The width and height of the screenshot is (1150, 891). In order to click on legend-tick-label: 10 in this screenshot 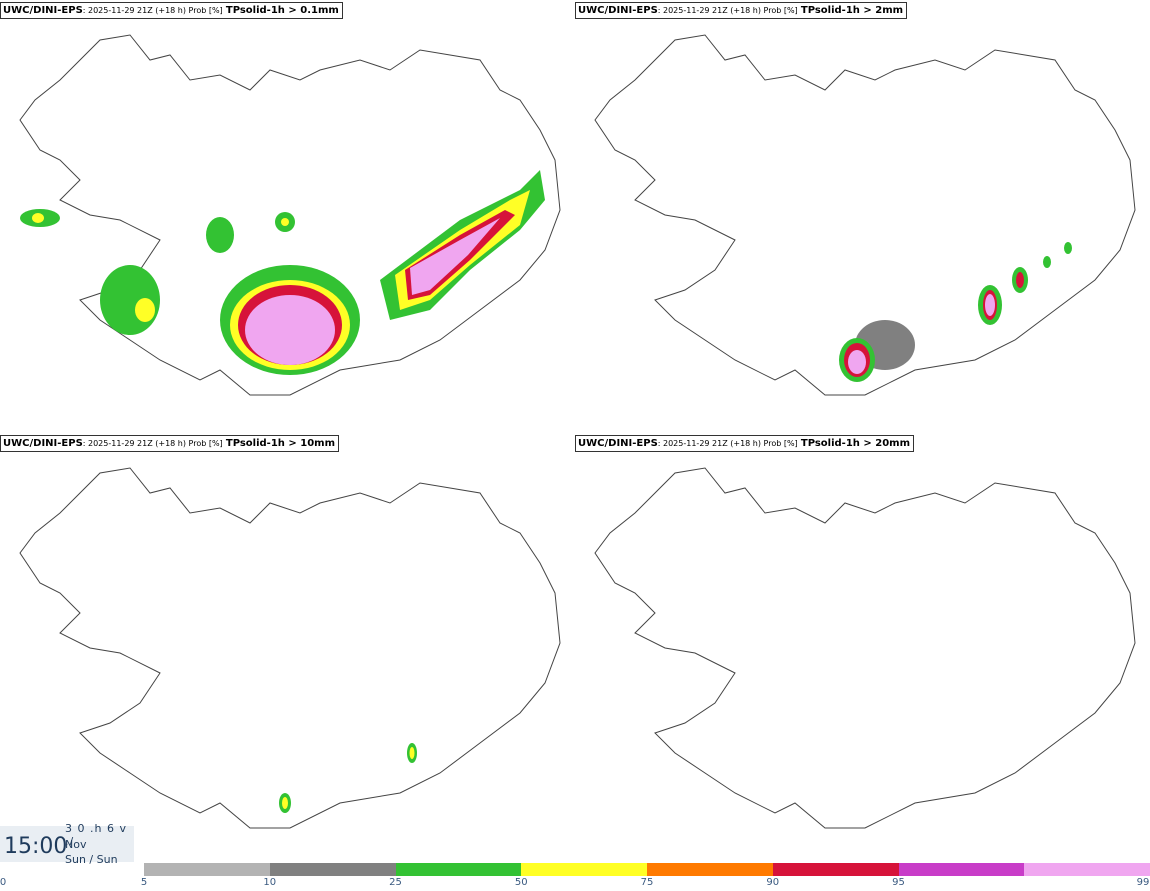, I will do `click(270, 882)`.